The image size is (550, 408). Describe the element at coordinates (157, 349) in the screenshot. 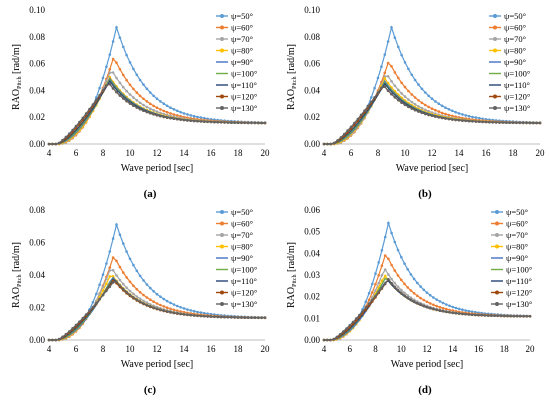

I see `x-tick-label: 12` at that location.